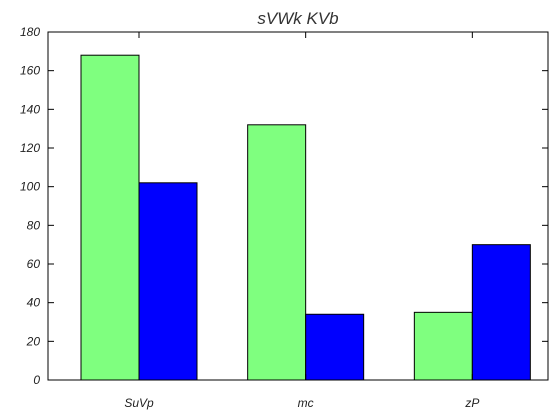  Describe the element at coordinates (306, 403) in the screenshot. I see `x-tick-label: mc` at that location.